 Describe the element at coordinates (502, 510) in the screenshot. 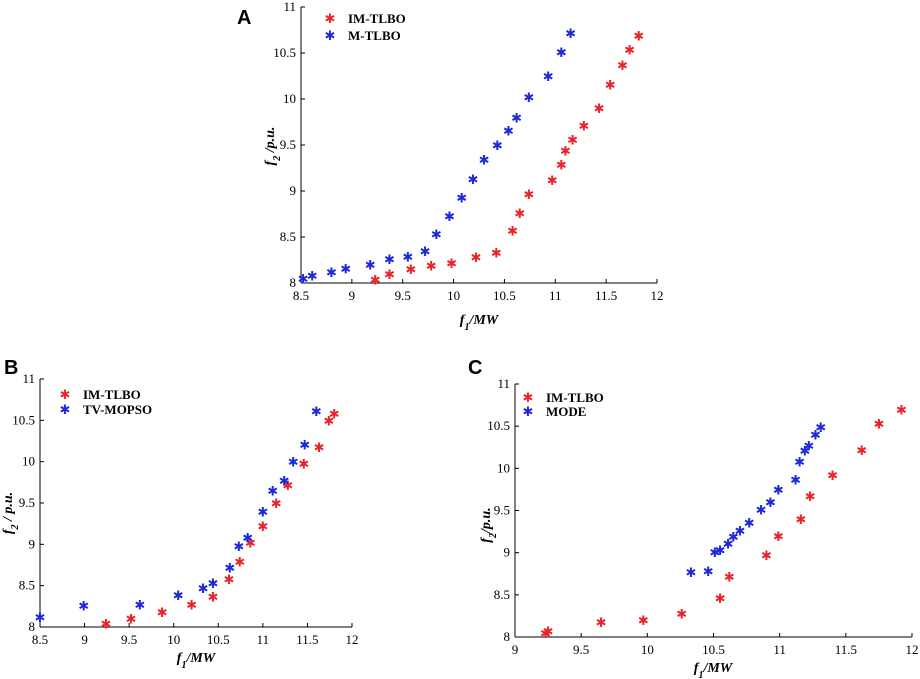

I see `panel-c-y-tick-label: 9.5` at that location.